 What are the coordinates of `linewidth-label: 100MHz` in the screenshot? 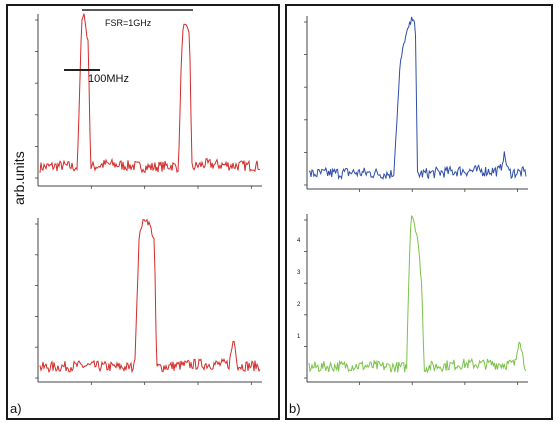 It's located at (108, 79).